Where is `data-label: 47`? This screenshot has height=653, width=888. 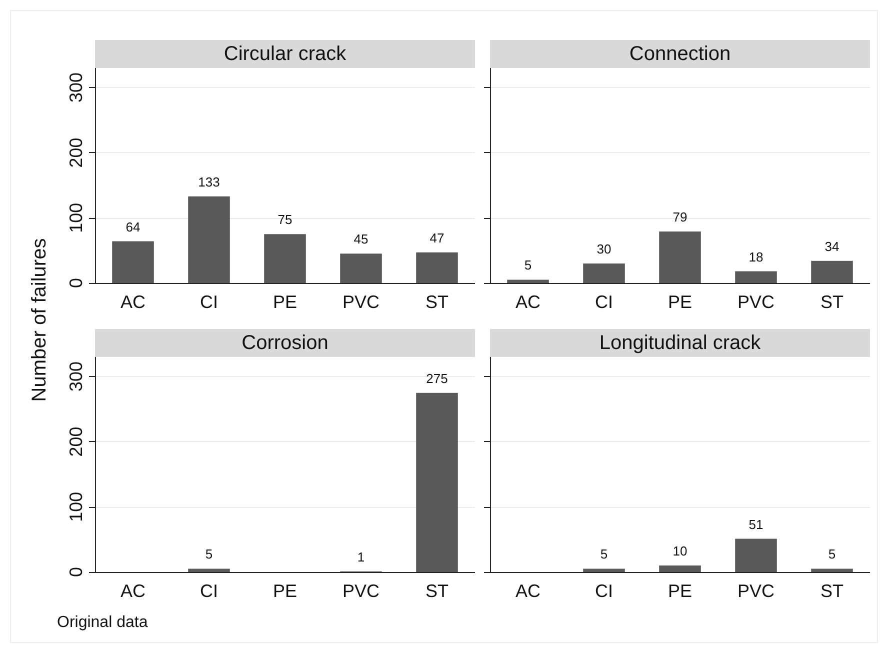
data-label: 47 is located at coordinates (437, 238).